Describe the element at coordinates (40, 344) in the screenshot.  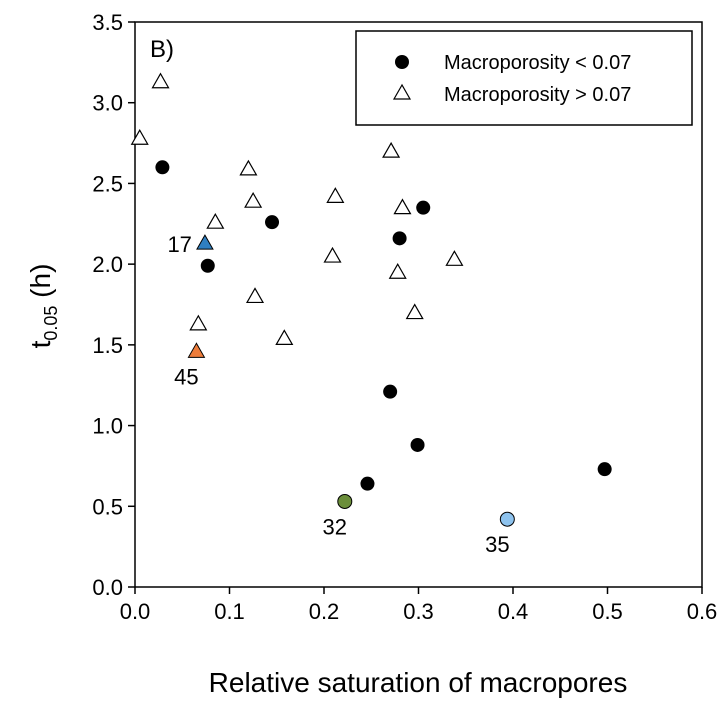
I see `y-axis-title-base: t` at that location.